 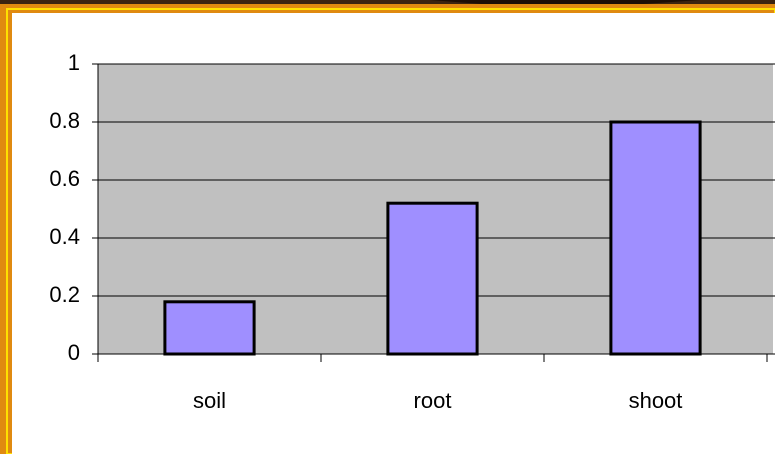 What do you see at coordinates (74, 352) in the screenshot?
I see `y-tick-label: 0` at bounding box center [74, 352].